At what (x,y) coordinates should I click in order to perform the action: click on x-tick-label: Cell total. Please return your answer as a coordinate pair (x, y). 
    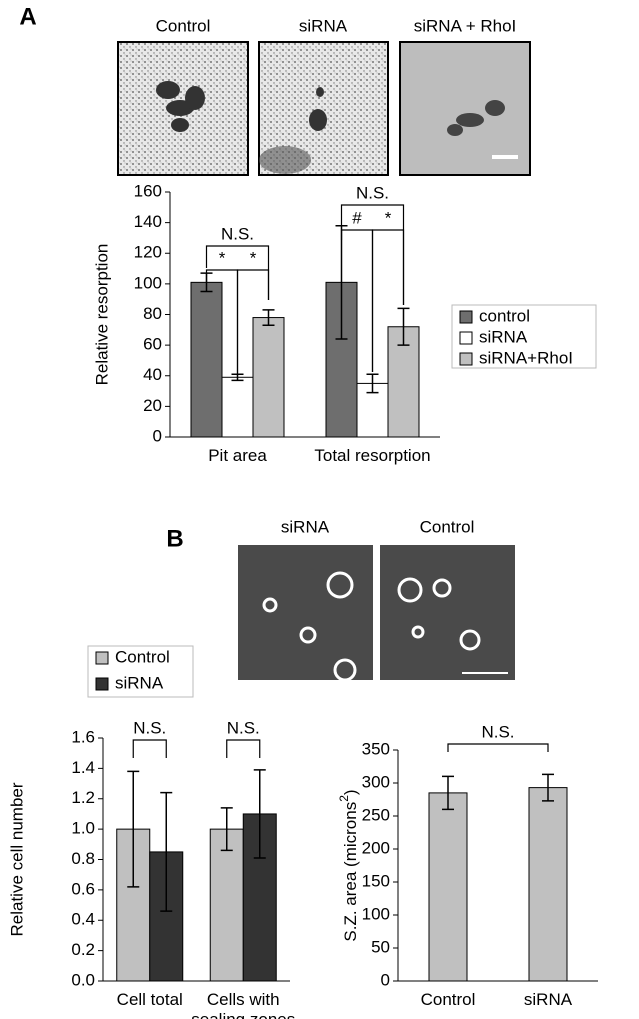
    Looking at the image, I should click on (149, 999).